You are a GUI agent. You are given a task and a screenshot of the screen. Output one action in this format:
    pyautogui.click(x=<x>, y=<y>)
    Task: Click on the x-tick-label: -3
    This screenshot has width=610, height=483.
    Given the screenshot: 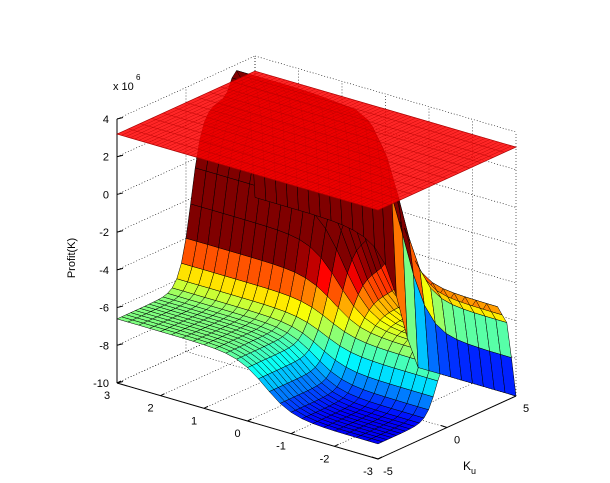 What is the action you would take?
    pyautogui.click(x=368, y=472)
    